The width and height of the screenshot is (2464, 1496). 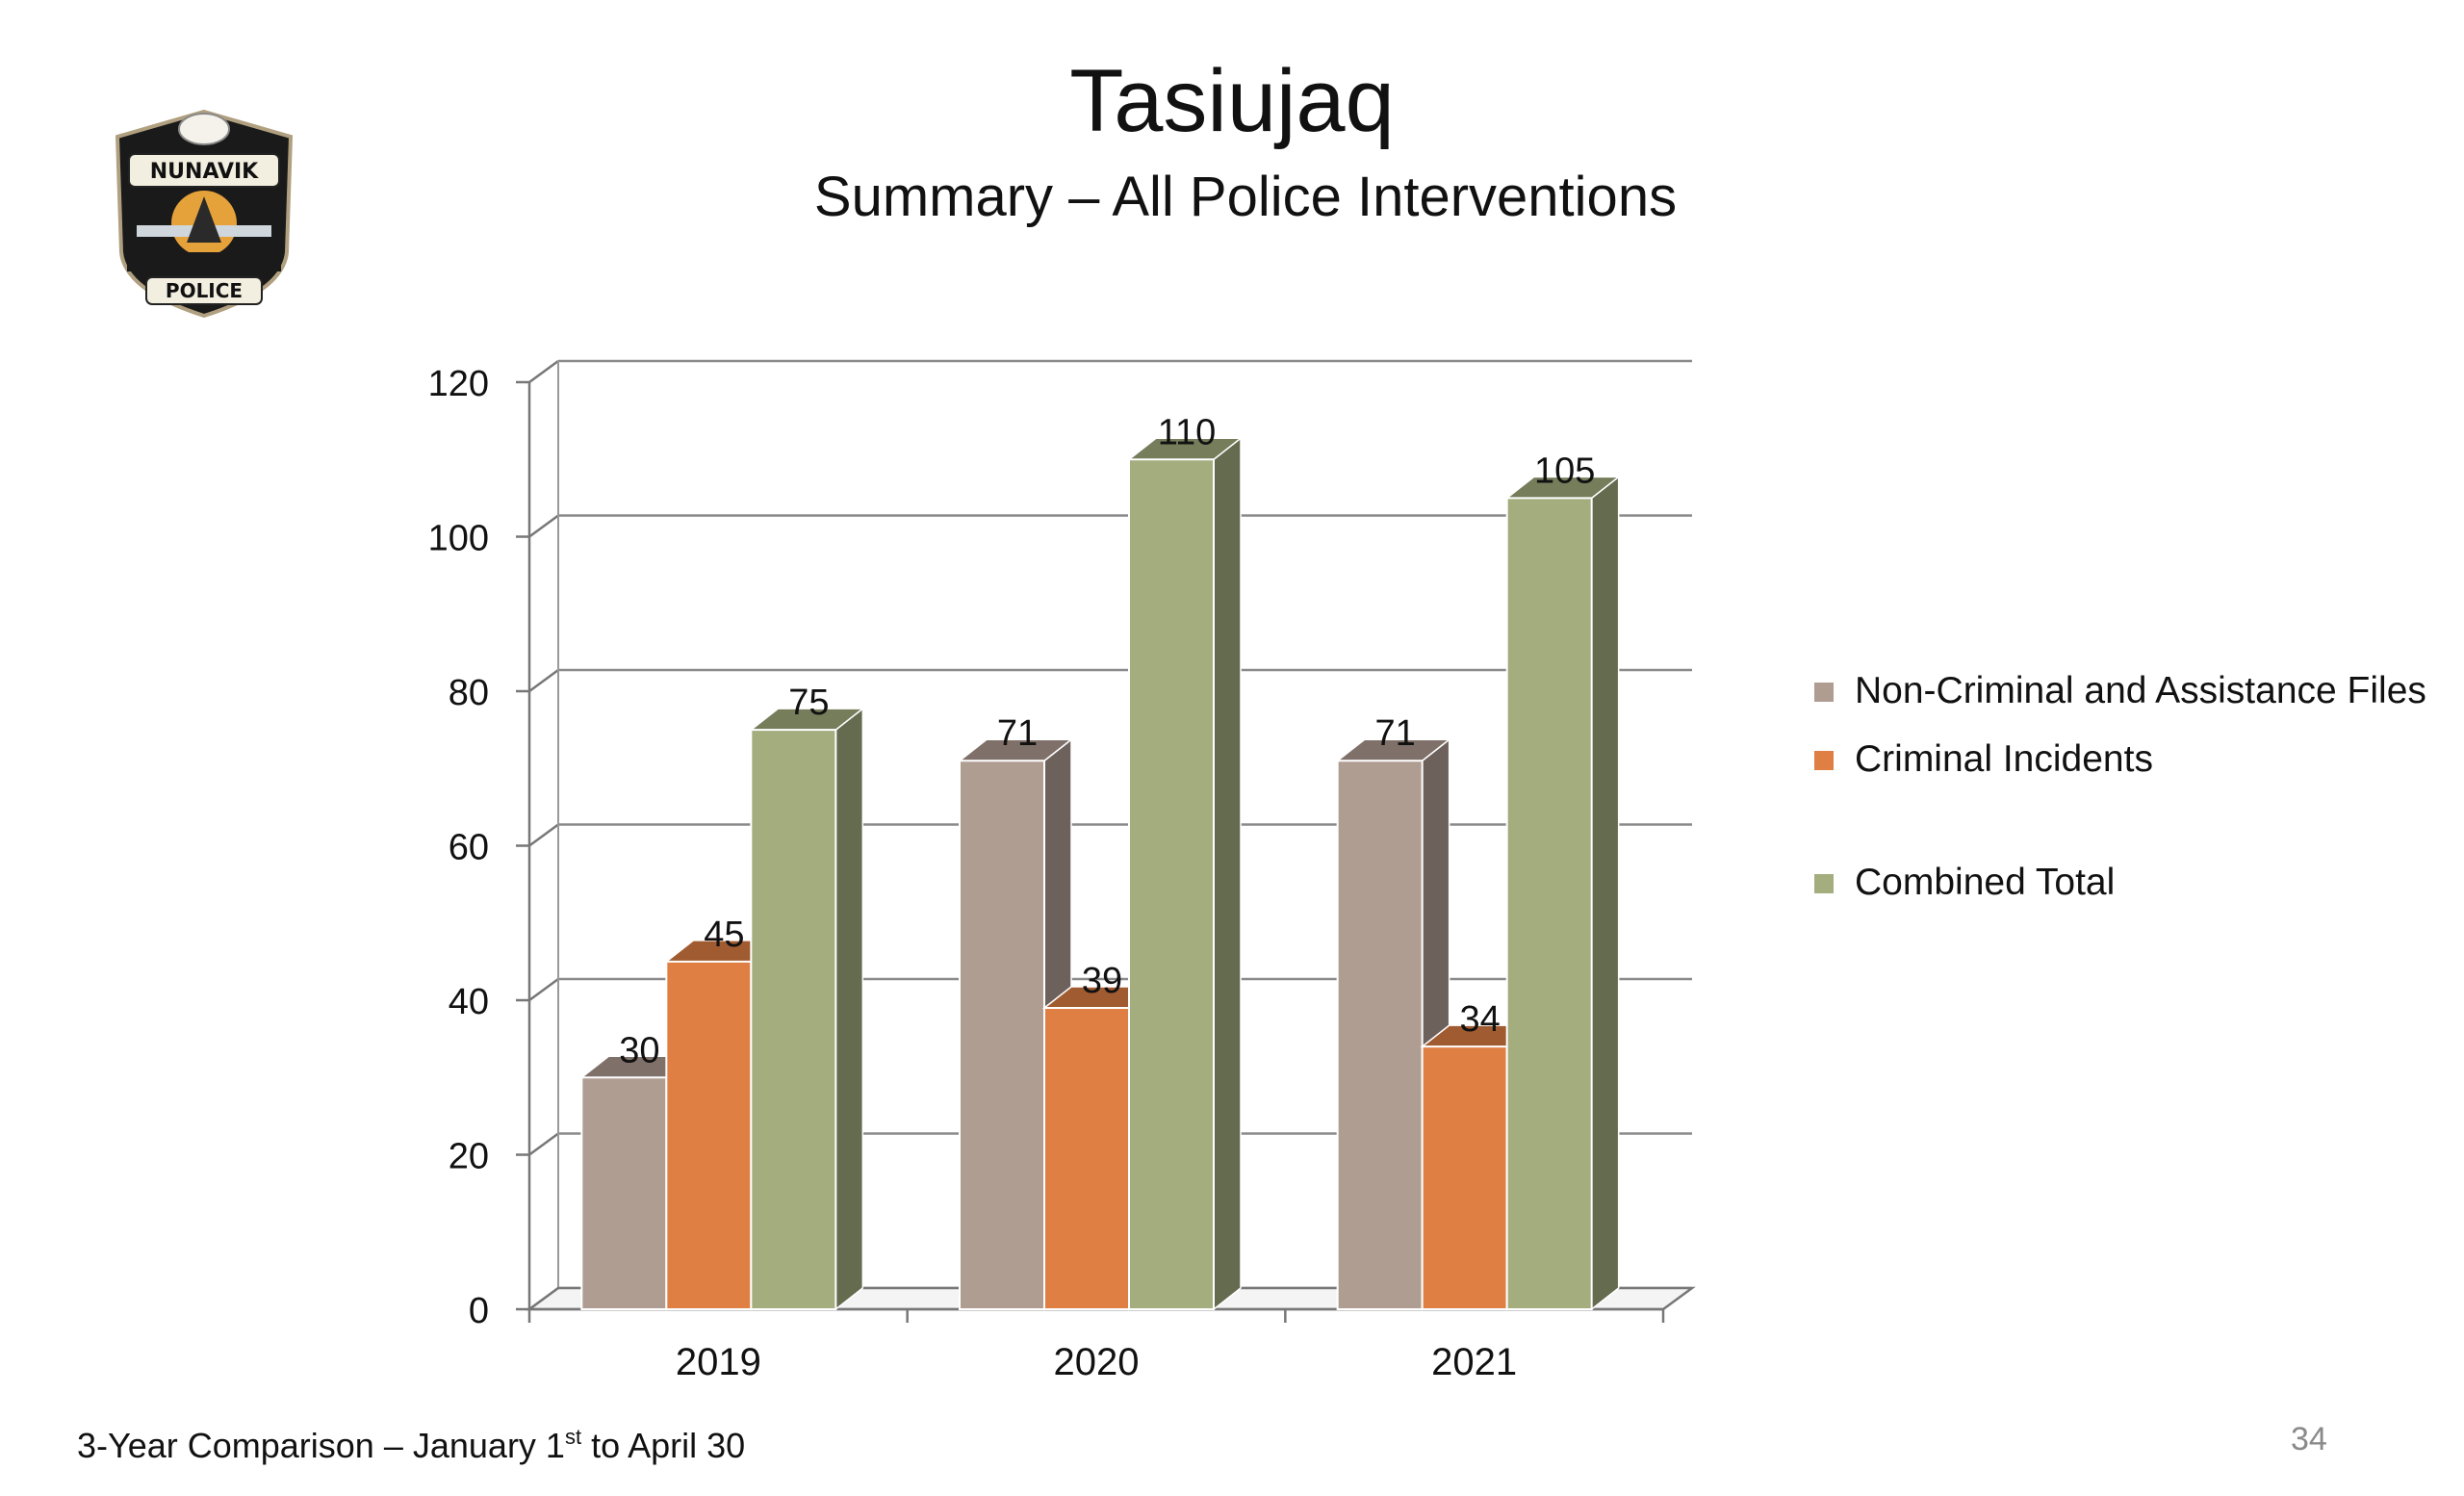 I want to click on x-tick-label: 2019, so click(x=718, y=1362).